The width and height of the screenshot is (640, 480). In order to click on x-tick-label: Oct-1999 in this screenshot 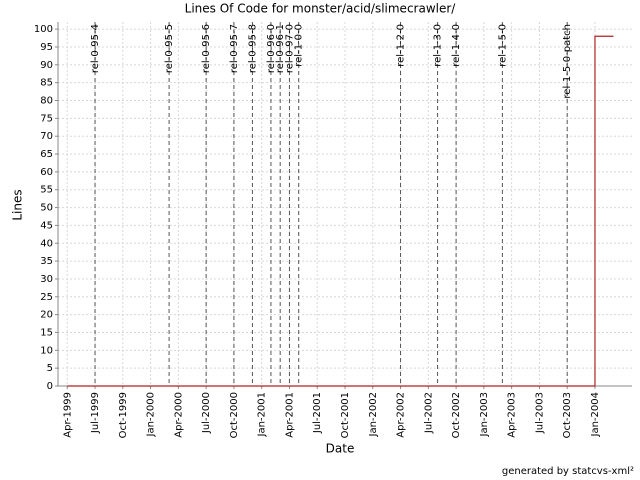, I will do `click(123, 415)`.